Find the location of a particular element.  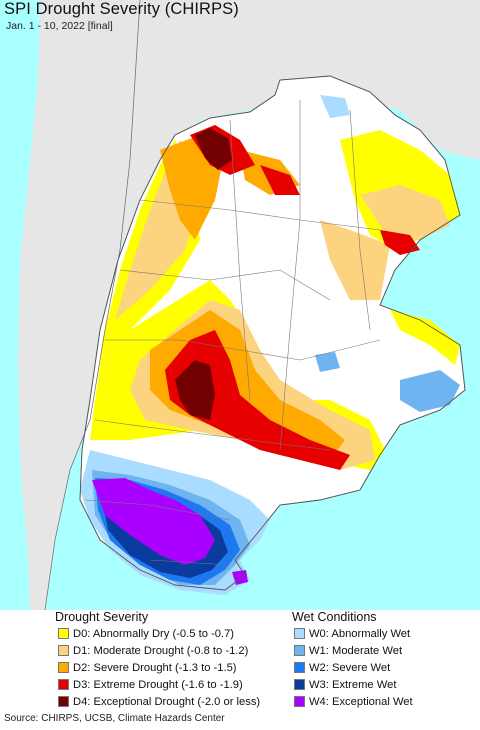

legend-label-w1: W1: Moderate Wet is located at coordinates (356, 651).